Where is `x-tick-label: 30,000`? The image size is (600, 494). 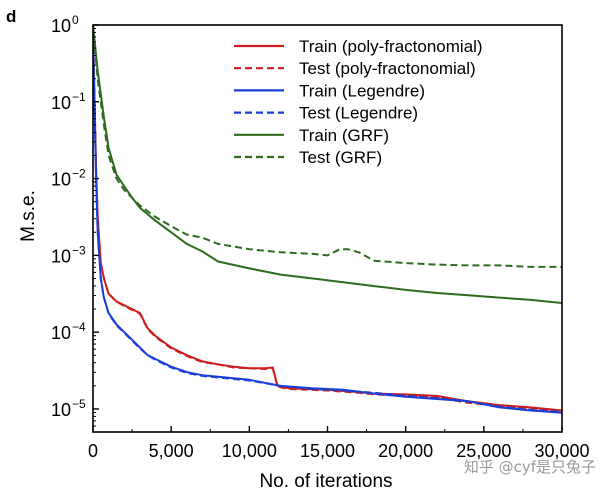
x-tick-label: 30,000 is located at coordinates (561, 451).